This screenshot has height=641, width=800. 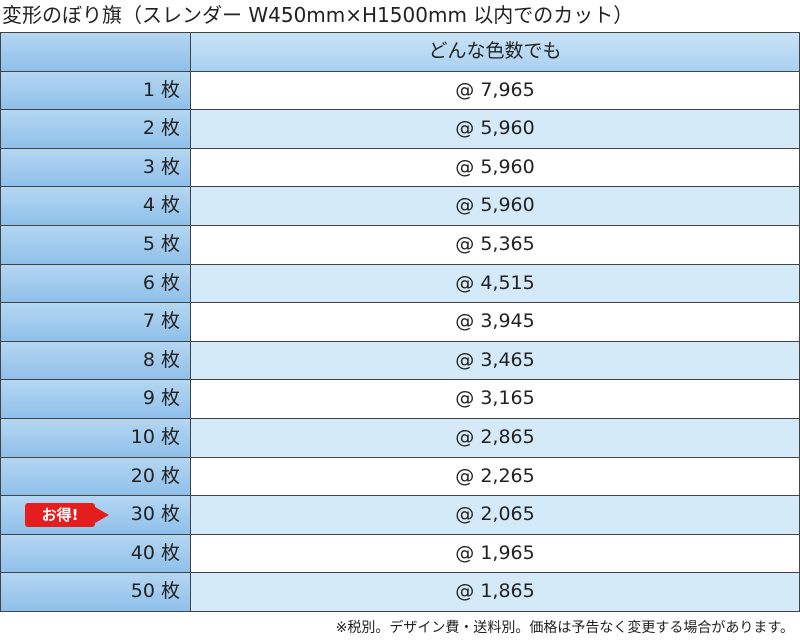 I want to click on quantity-cell: 10 枚, so click(x=96, y=437).